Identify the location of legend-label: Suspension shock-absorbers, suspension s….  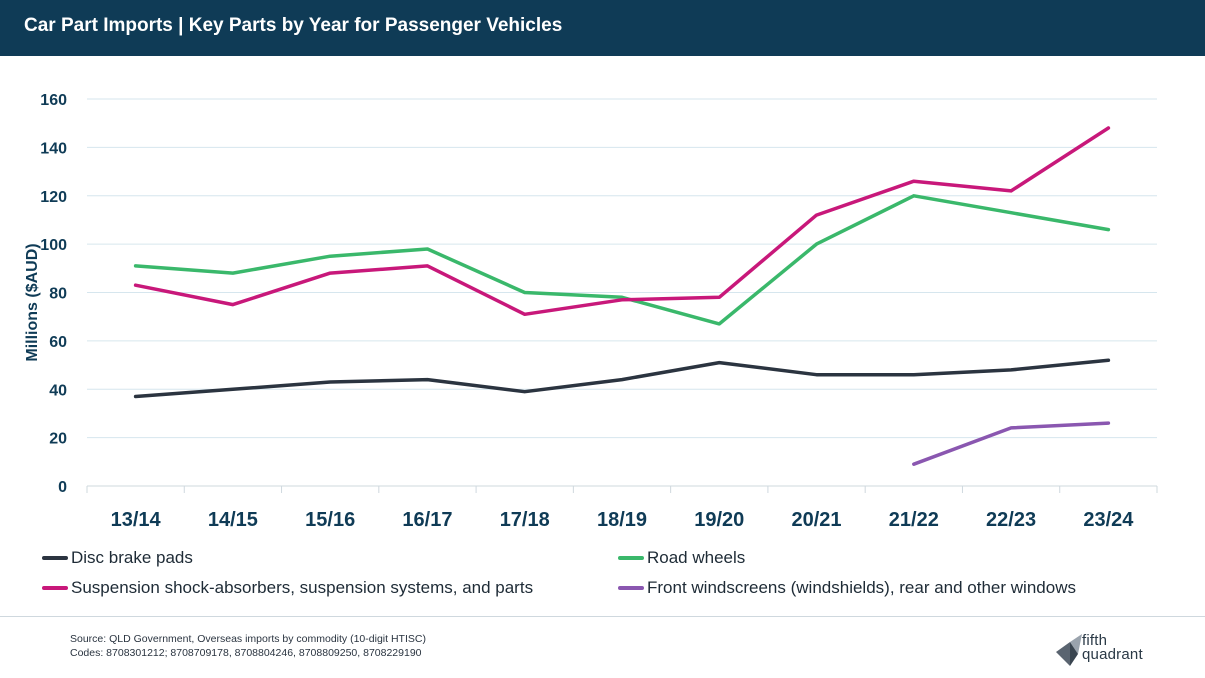
(302, 587).